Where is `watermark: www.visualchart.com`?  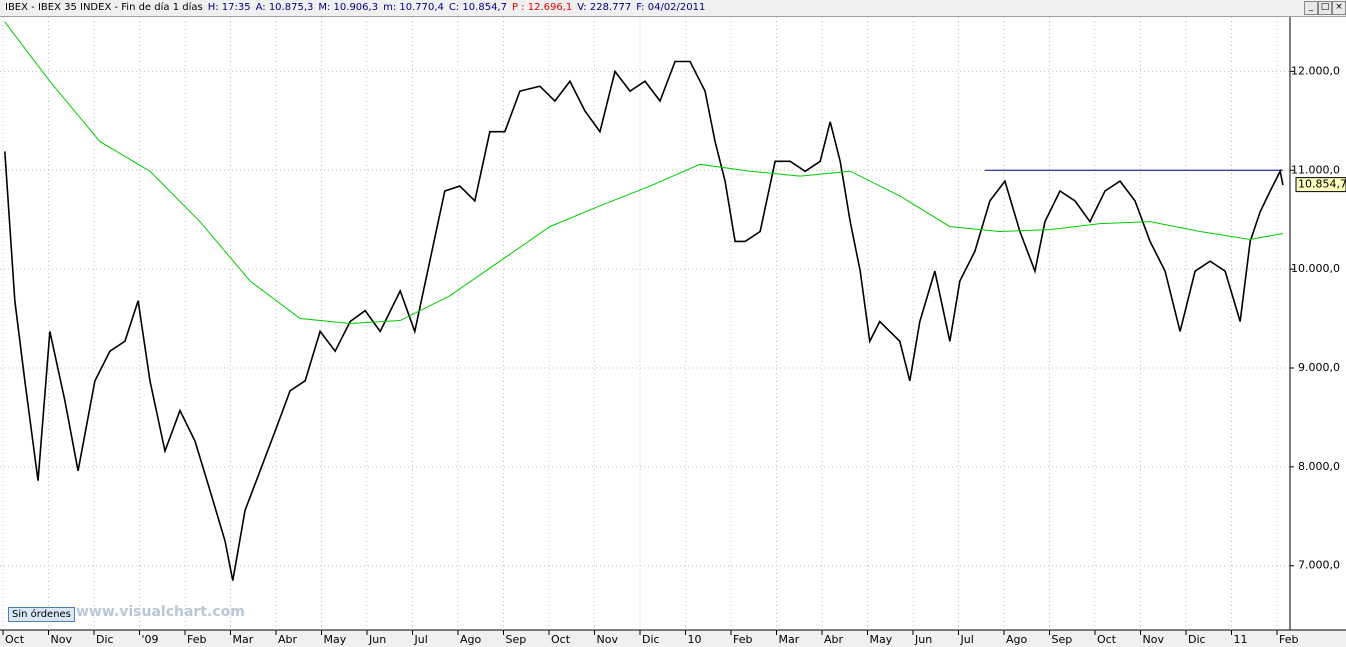 watermark: www.visualchart.com is located at coordinates (160, 612).